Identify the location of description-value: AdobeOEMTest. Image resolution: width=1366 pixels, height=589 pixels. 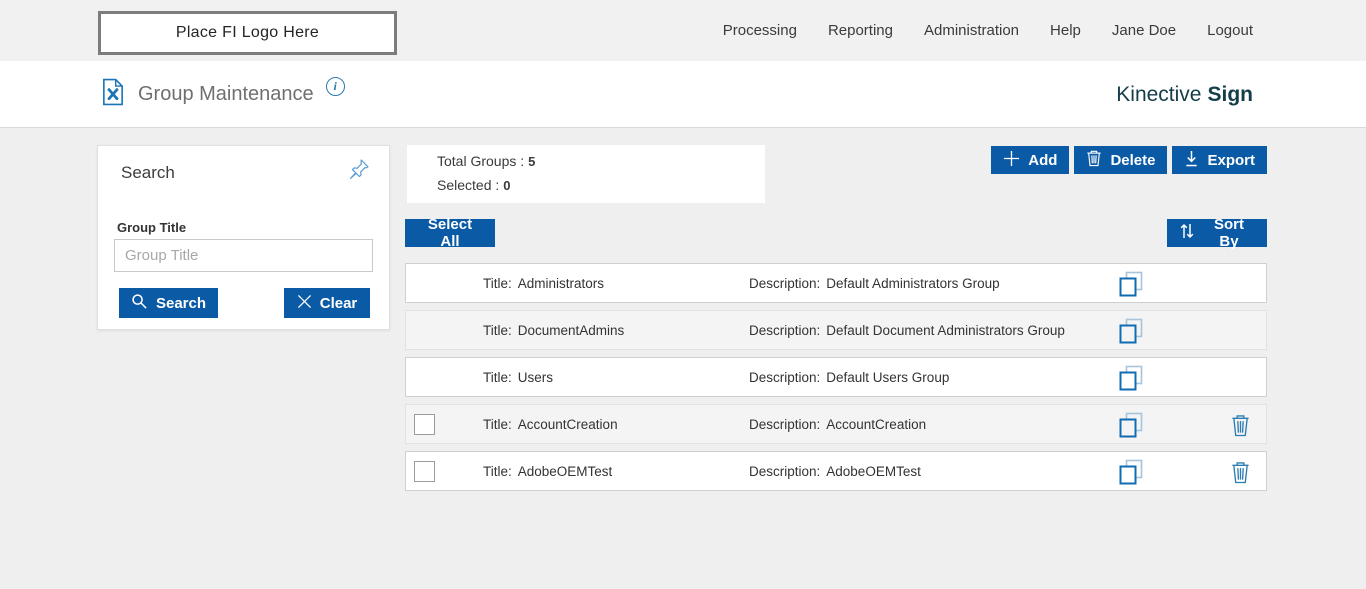
(873, 471).